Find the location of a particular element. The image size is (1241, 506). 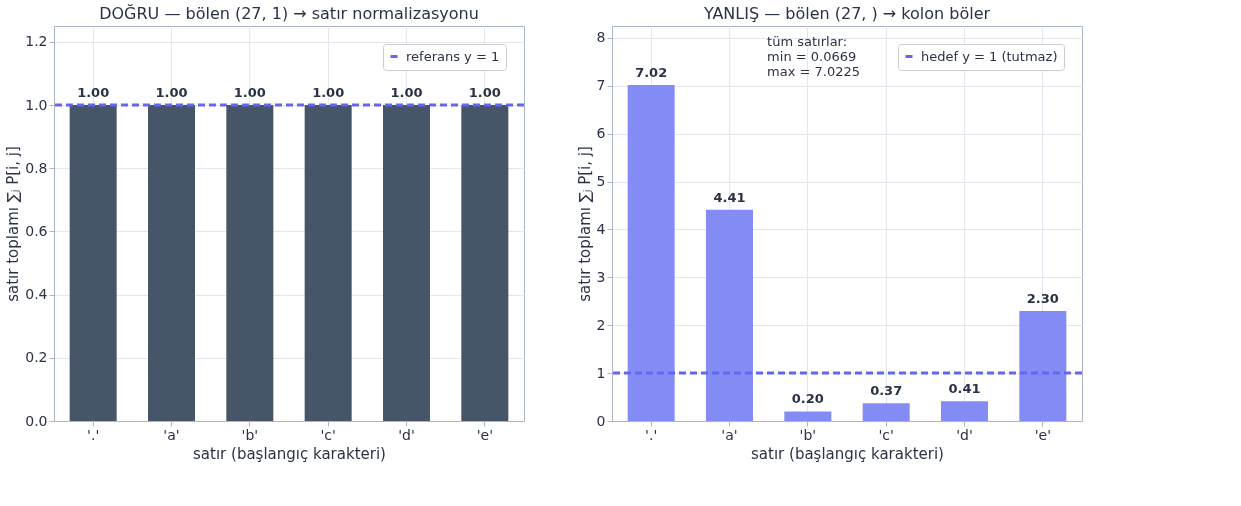

chart-title: YANLIŞ — bölen (27, ) → kolon böler is located at coordinates (846, 13).